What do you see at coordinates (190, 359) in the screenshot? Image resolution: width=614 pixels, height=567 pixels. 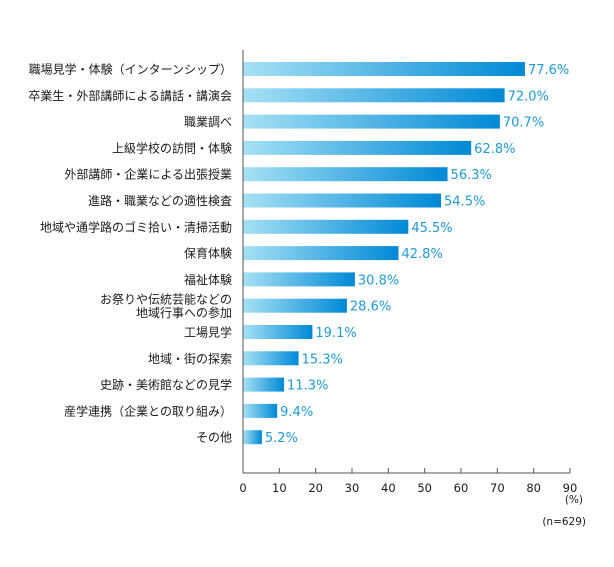 I see `category-label: 地域・街の探索` at bounding box center [190, 359].